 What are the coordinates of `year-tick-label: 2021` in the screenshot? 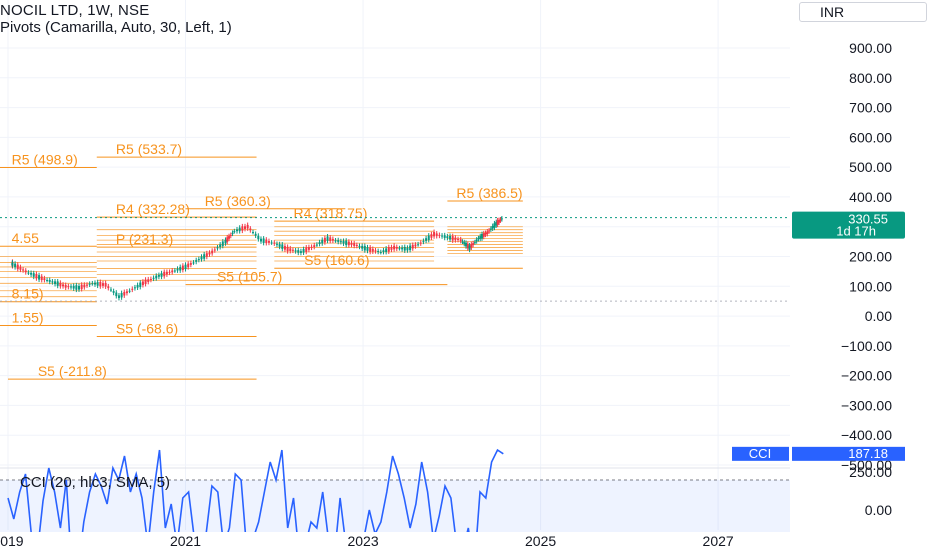 It's located at (185, 541).